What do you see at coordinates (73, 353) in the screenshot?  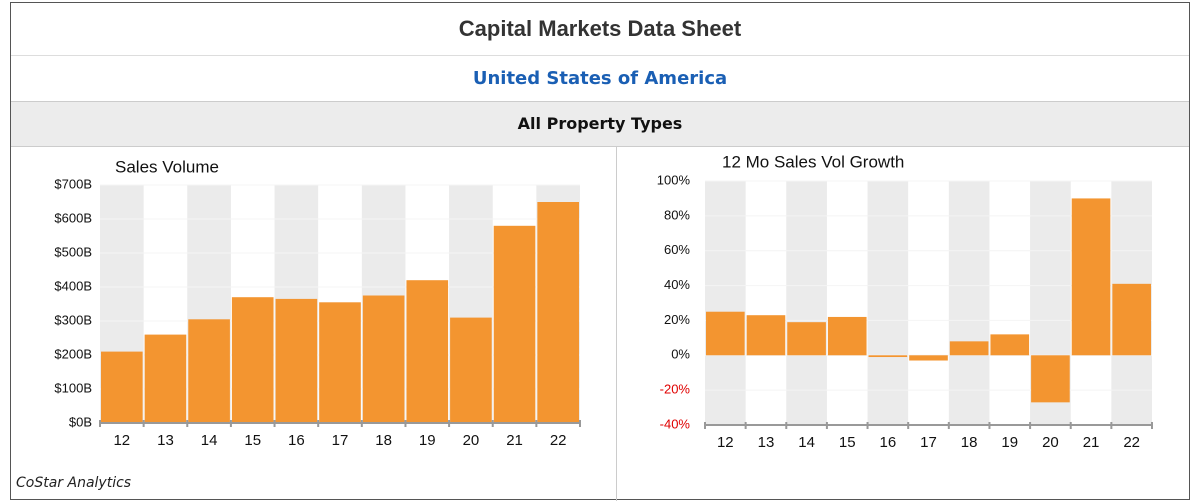 I see `y-tick-label: $200B` at bounding box center [73, 353].